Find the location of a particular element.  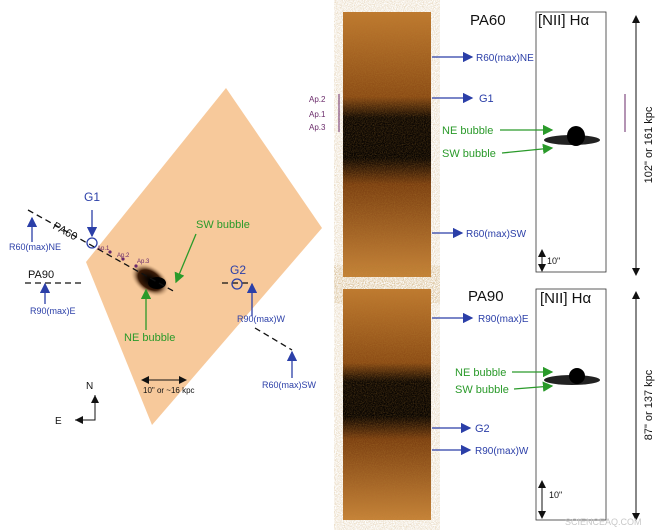

extent-label: 87" or 137 kpc is located at coordinates (649, 404).